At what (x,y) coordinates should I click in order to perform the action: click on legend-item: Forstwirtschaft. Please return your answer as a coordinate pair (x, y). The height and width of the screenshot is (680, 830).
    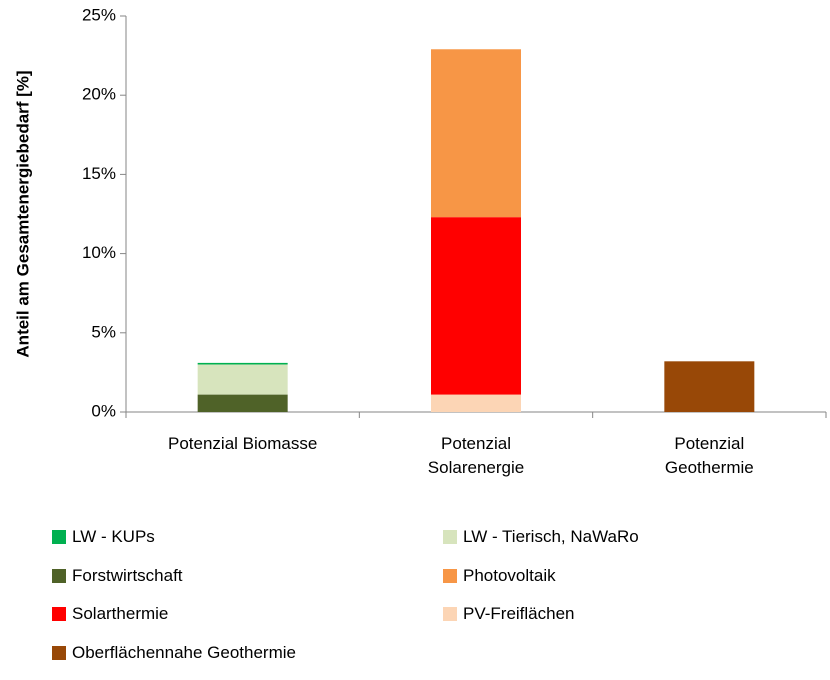
    Looking at the image, I should click on (117, 576).